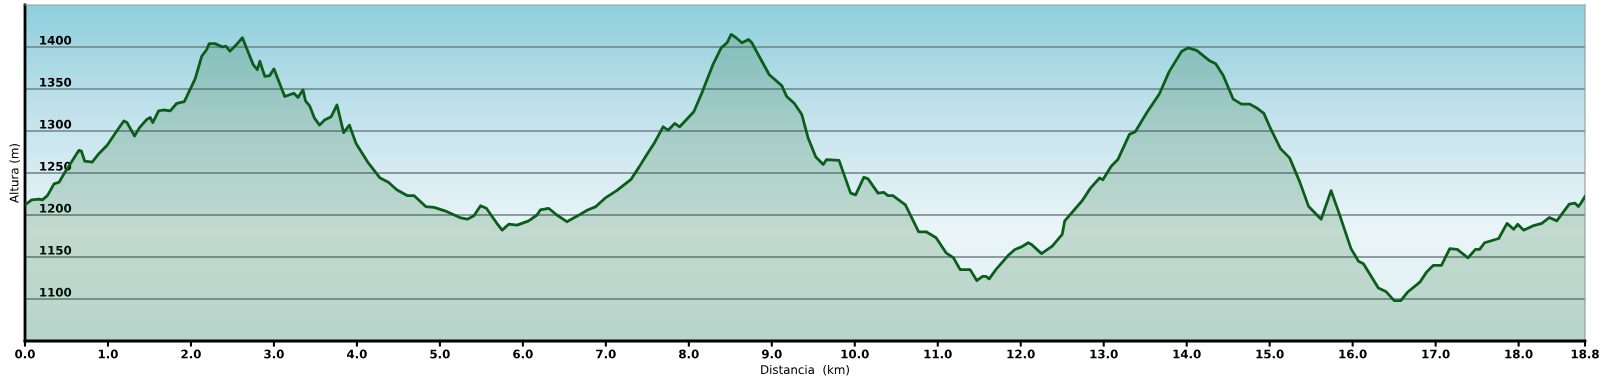 This screenshot has height=387, width=1603. Describe the element at coordinates (1104, 354) in the screenshot. I see `x-tick-label: 13.0` at that location.